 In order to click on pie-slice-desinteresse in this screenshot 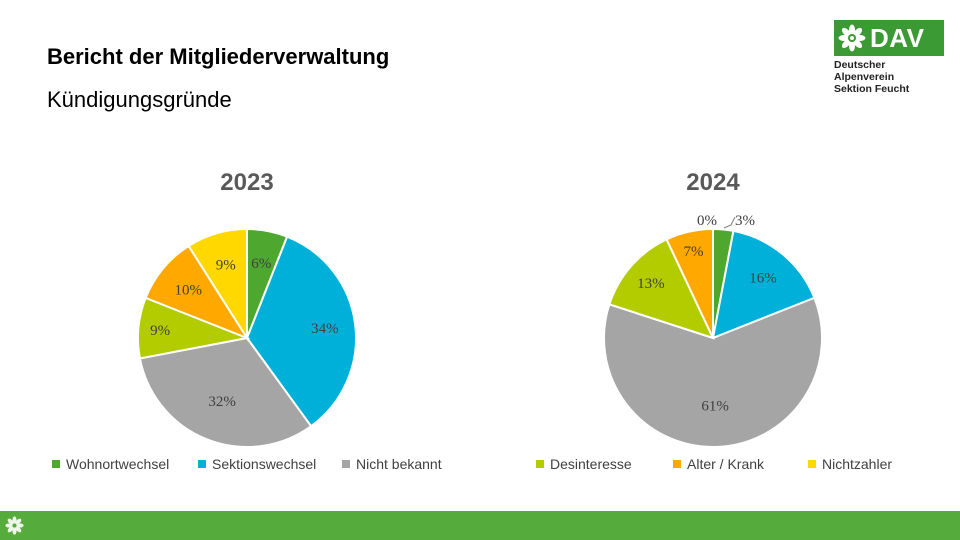, I will do `click(661, 289)`.